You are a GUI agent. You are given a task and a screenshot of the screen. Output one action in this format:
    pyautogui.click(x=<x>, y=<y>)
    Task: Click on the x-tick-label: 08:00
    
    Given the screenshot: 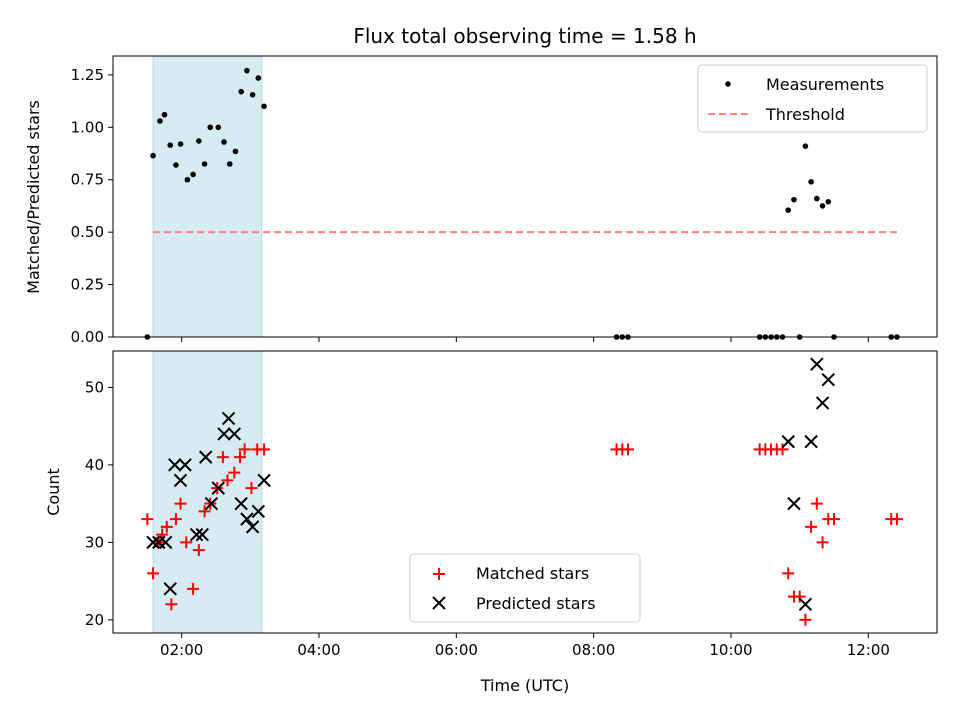 What is the action you would take?
    pyautogui.click(x=593, y=650)
    